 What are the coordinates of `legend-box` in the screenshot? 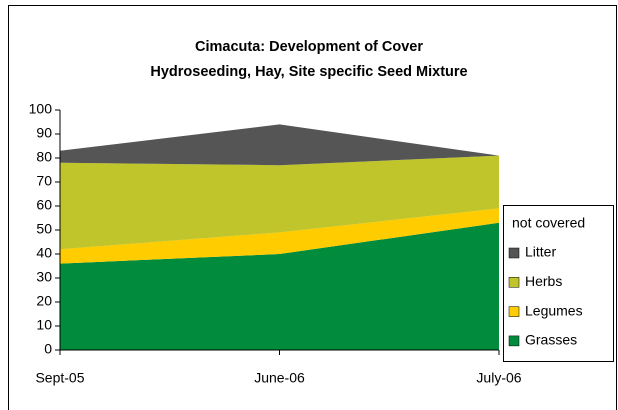 It's located at (558, 283).